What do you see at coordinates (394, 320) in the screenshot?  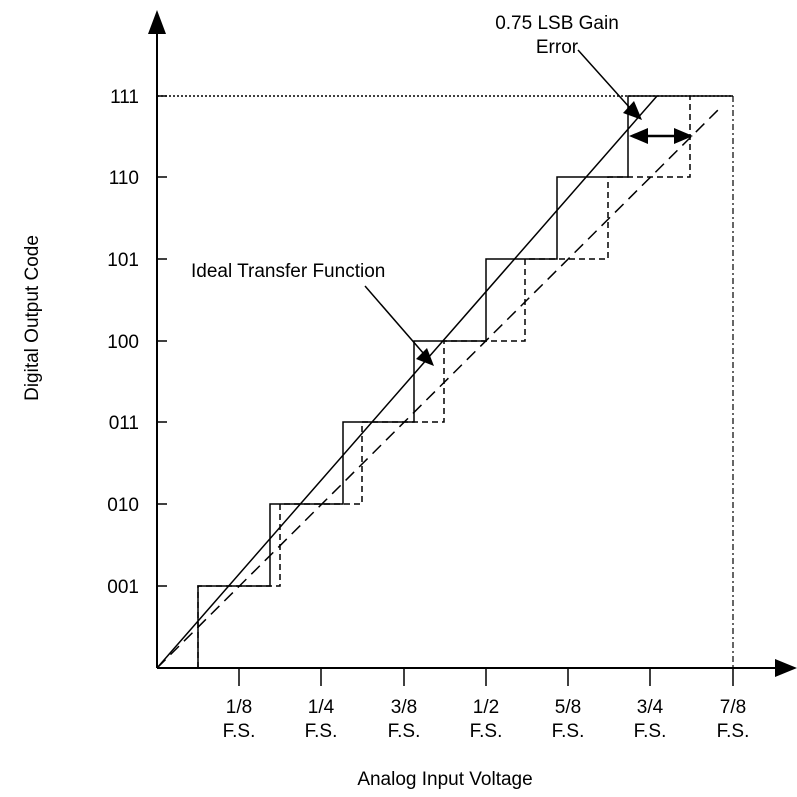 I see `ideal-callout-leader` at bounding box center [394, 320].